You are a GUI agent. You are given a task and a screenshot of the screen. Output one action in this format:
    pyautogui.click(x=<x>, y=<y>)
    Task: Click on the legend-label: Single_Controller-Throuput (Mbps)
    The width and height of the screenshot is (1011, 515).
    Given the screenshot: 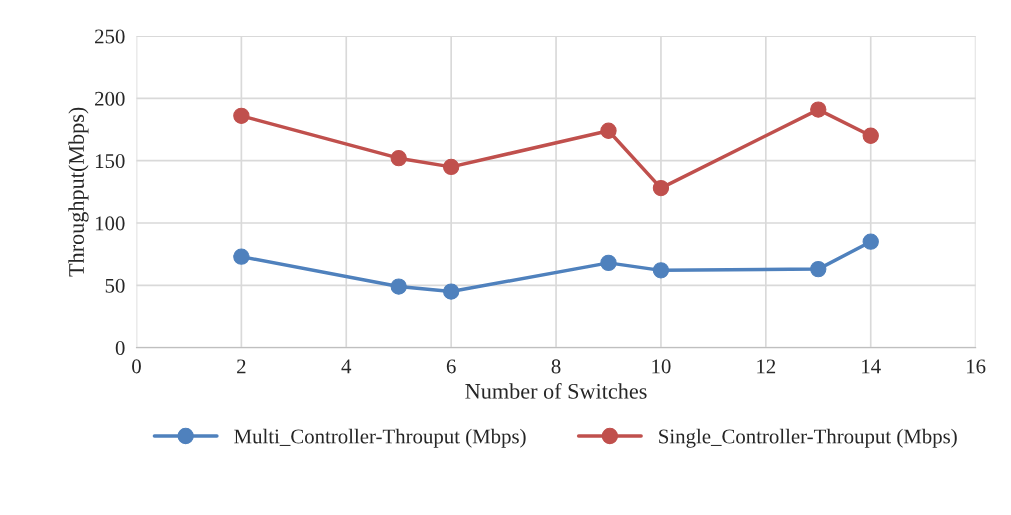 What is the action you would take?
    pyautogui.click(x=808, y=438)
    